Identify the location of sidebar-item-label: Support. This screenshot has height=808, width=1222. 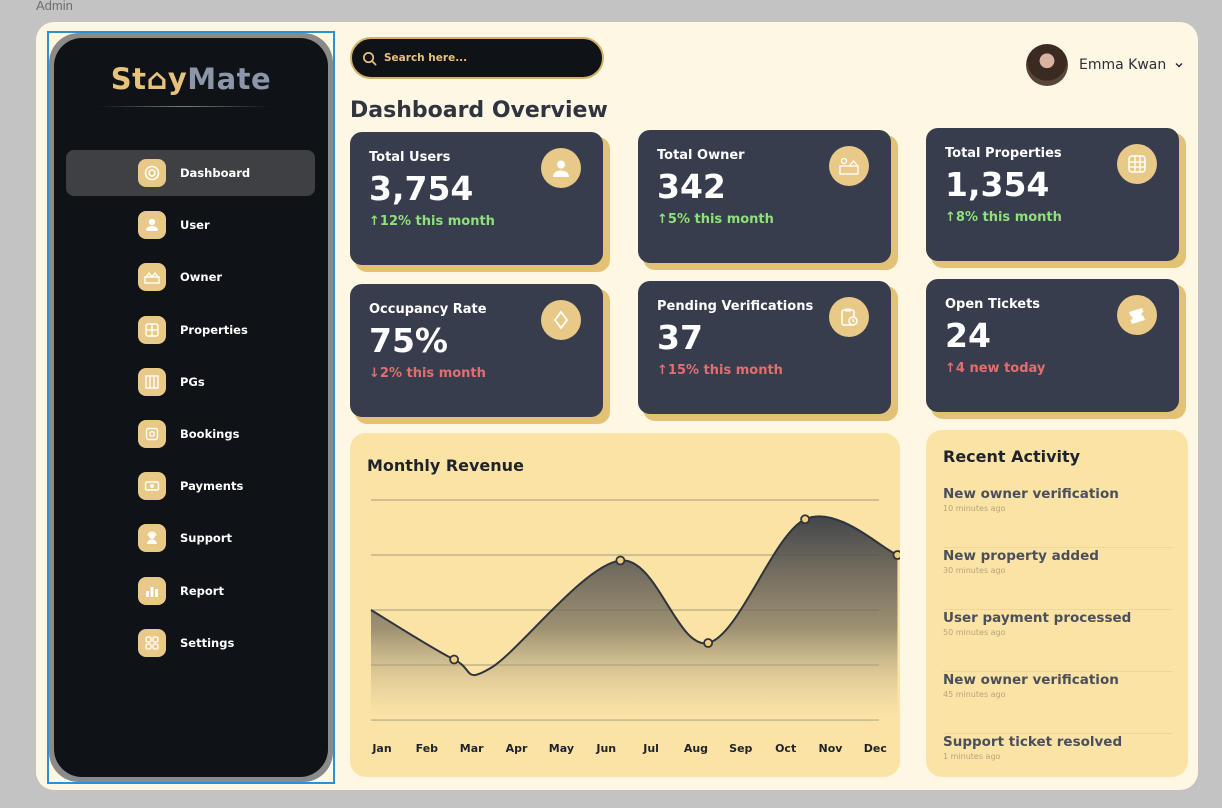
(206, 538).